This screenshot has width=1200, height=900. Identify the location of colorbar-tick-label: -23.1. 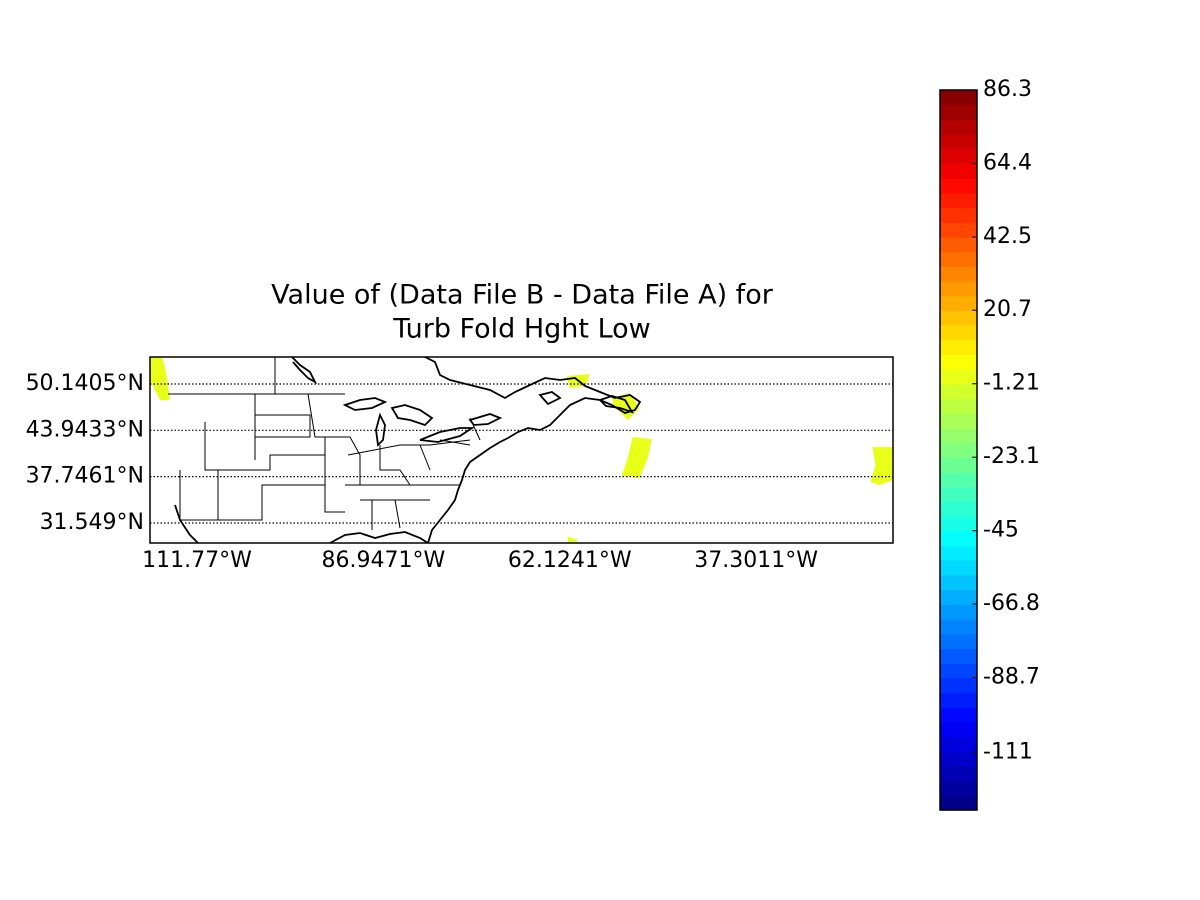
(1011, 456).